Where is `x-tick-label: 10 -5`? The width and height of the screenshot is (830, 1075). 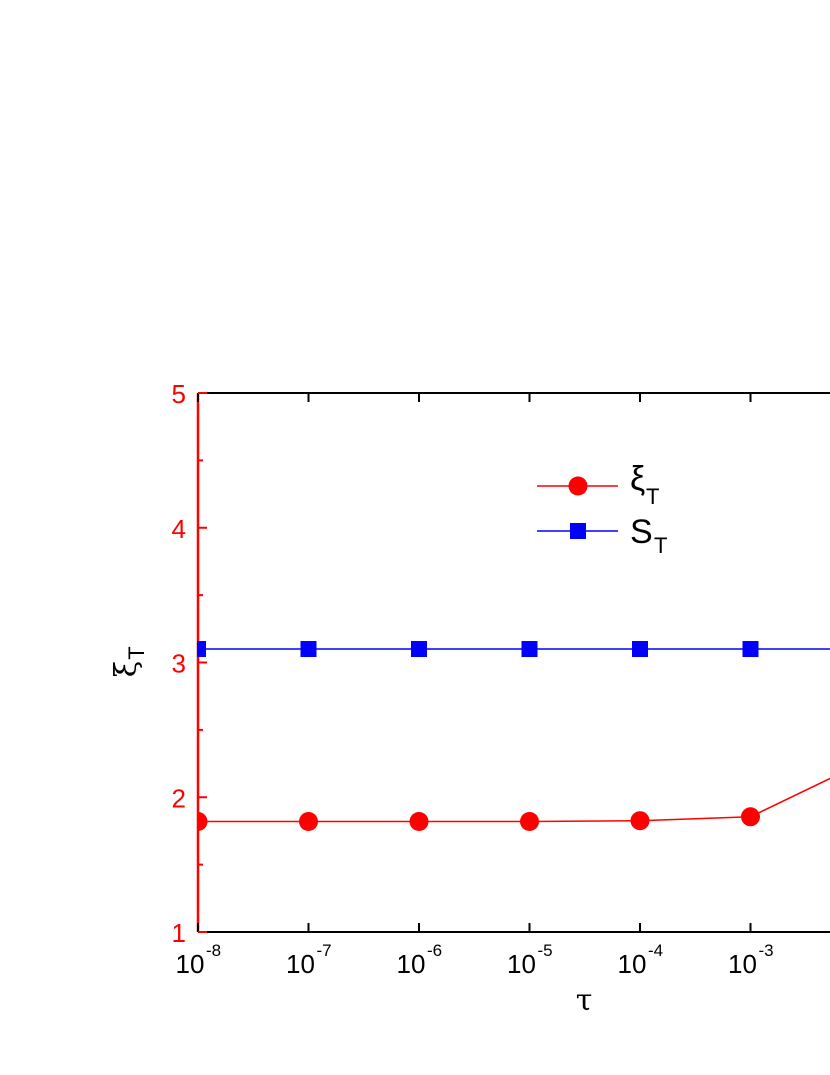 x-tick-label: 10 -5 is located at coordinates (530, 960).